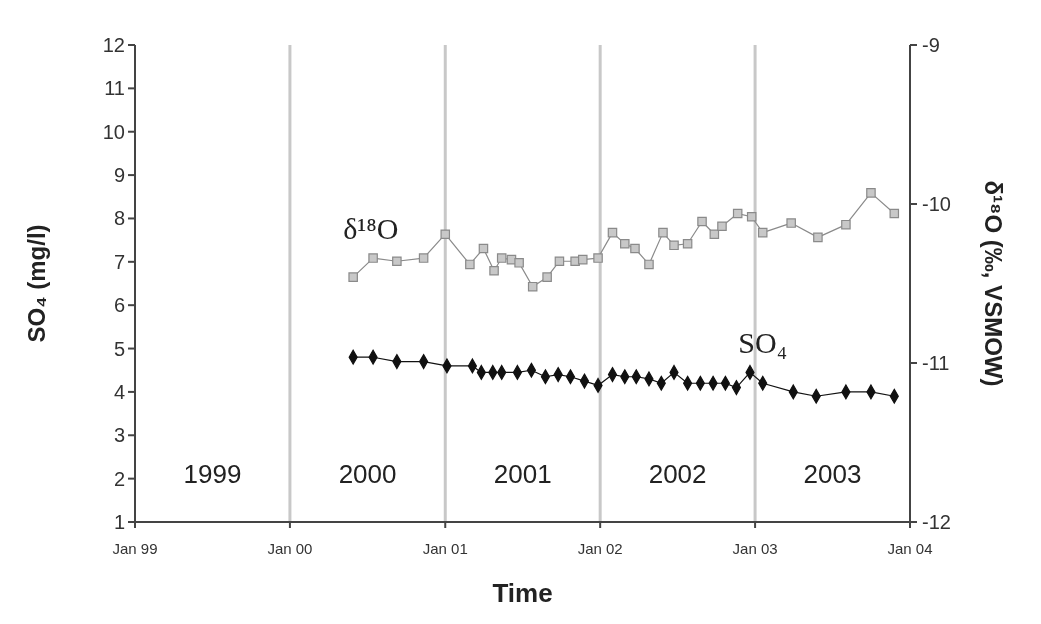 The width and height of the screenshot is (1041, 624). Describe the element at coordinates (445, 548) in the screenshot. I see `x-tick-label: Jan 01` at that location.